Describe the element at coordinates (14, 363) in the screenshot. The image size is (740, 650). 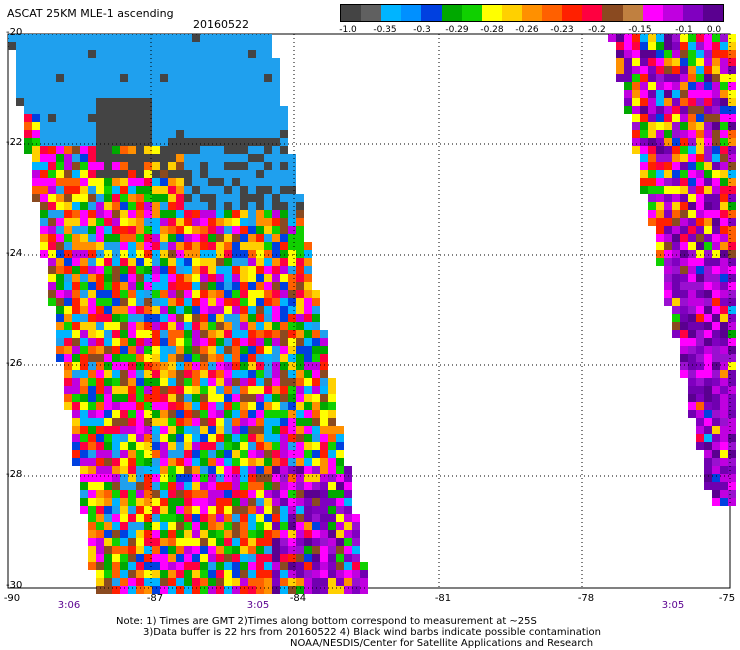
I see `lat-label: -26` at that location.